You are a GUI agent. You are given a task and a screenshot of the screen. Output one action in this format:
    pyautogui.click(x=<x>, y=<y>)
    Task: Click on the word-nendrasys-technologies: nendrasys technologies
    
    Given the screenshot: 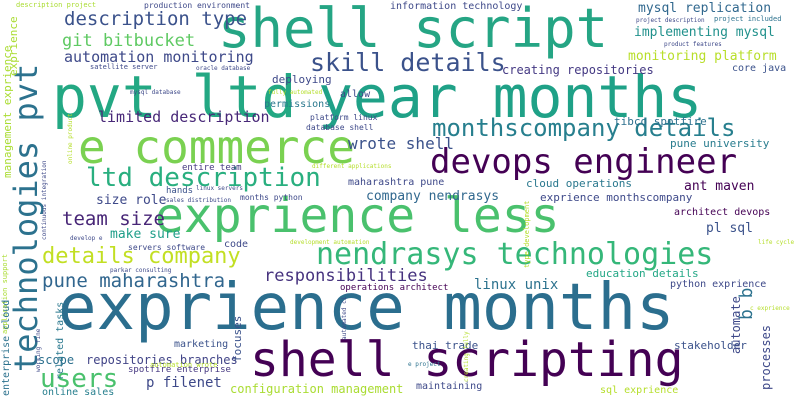 What is the action you would take?
    pyautogui.click(x=515, y=254)
    